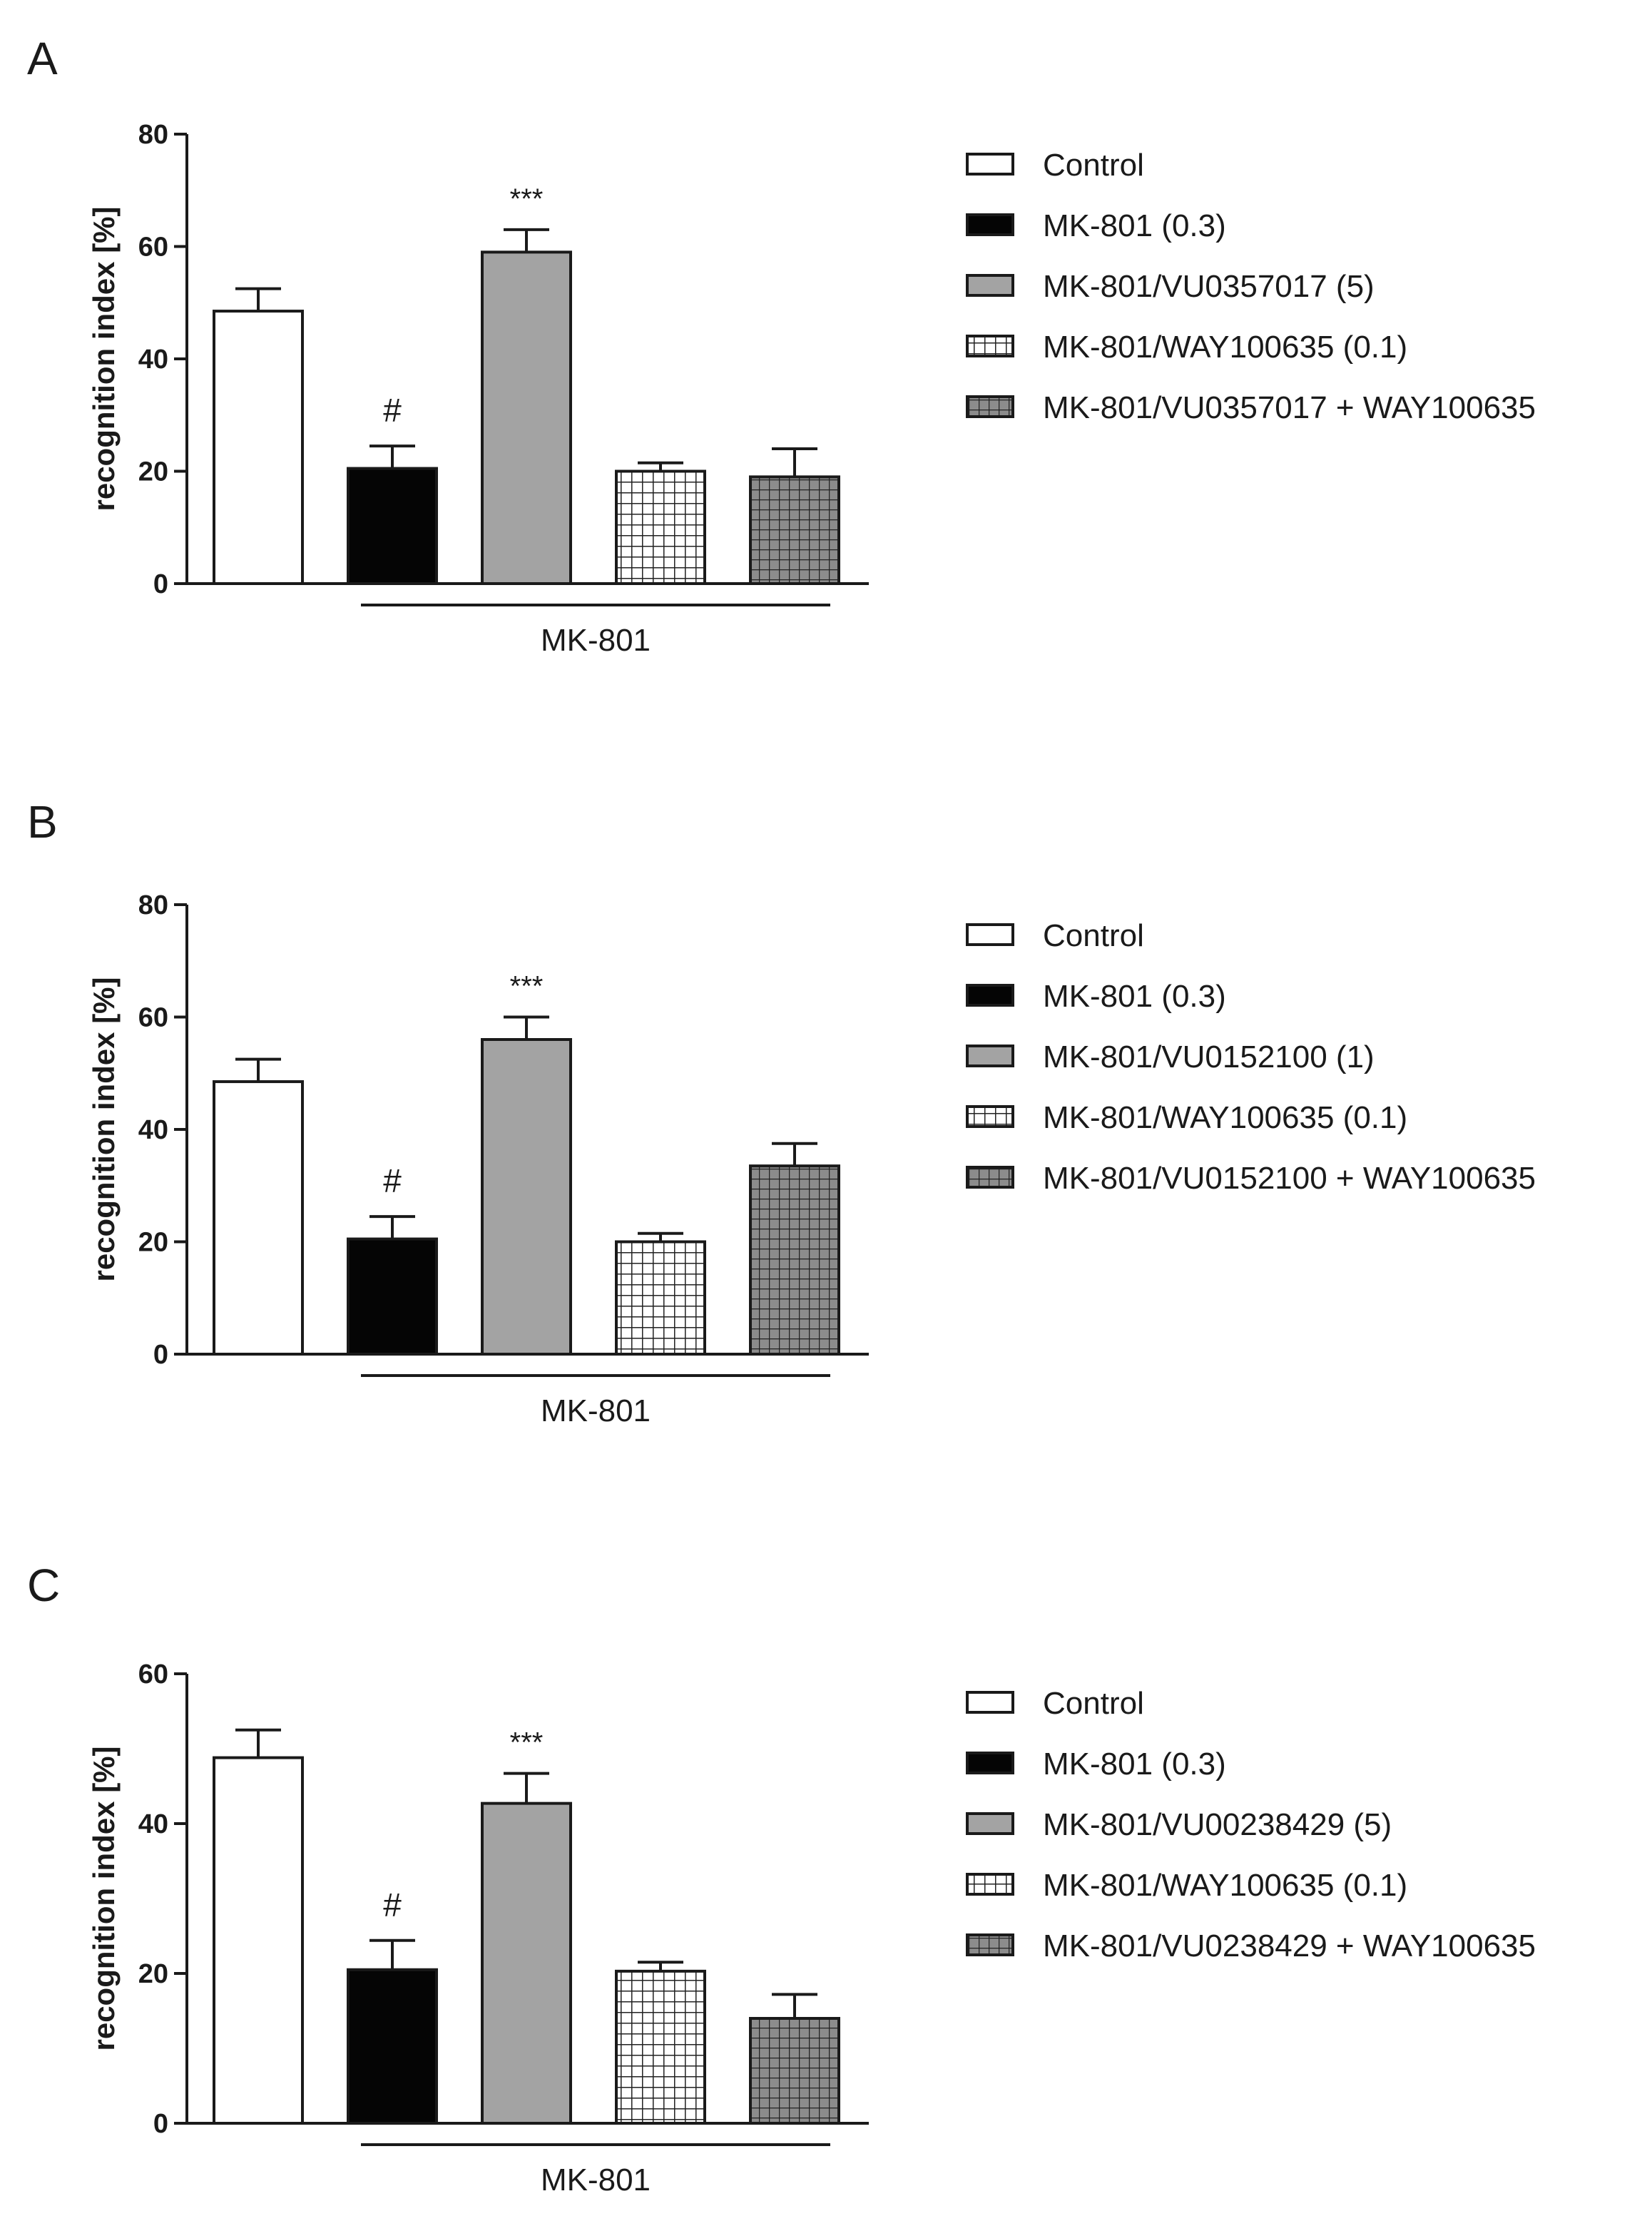 This screenshot has height=2226, width=1652. Describe the element at coordinates (1289, 1945) in the screenshot. I see `legend-label: MK-801/VU0238429 + WAY100635` at that location.